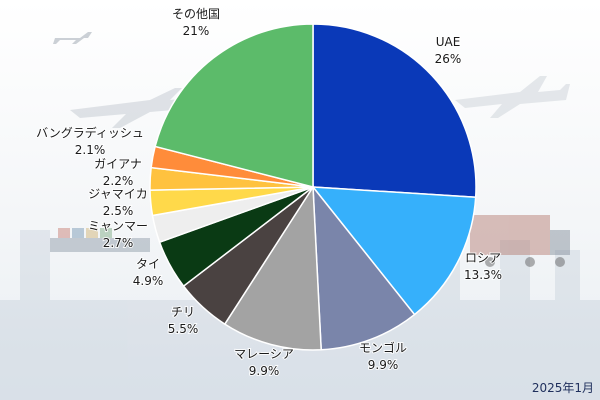 Image resolution: width=600 pixels, height=400 pixels. Describe the element at coordinates (483, 275) in the screenshot. I see `slice-value-label: 13.3%` at that location.